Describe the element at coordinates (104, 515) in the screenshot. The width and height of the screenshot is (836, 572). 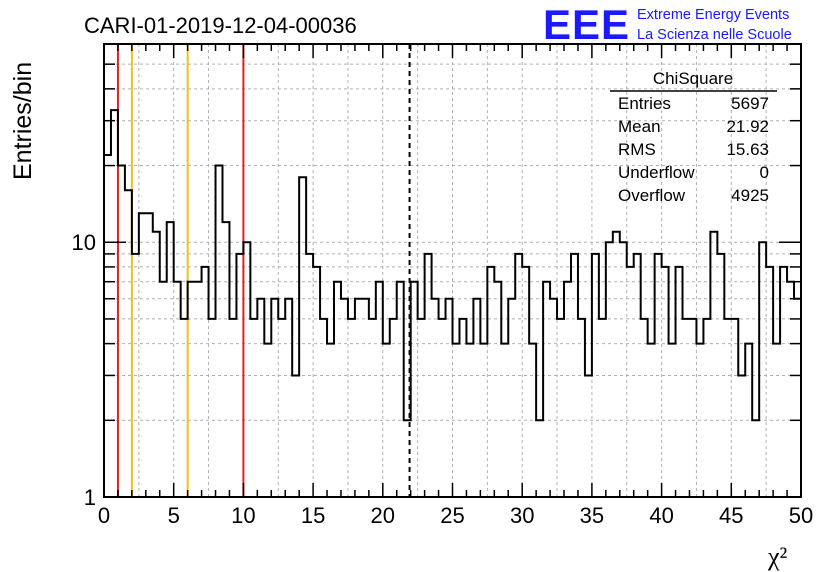
I see `x-tick-label: 0` at that location.